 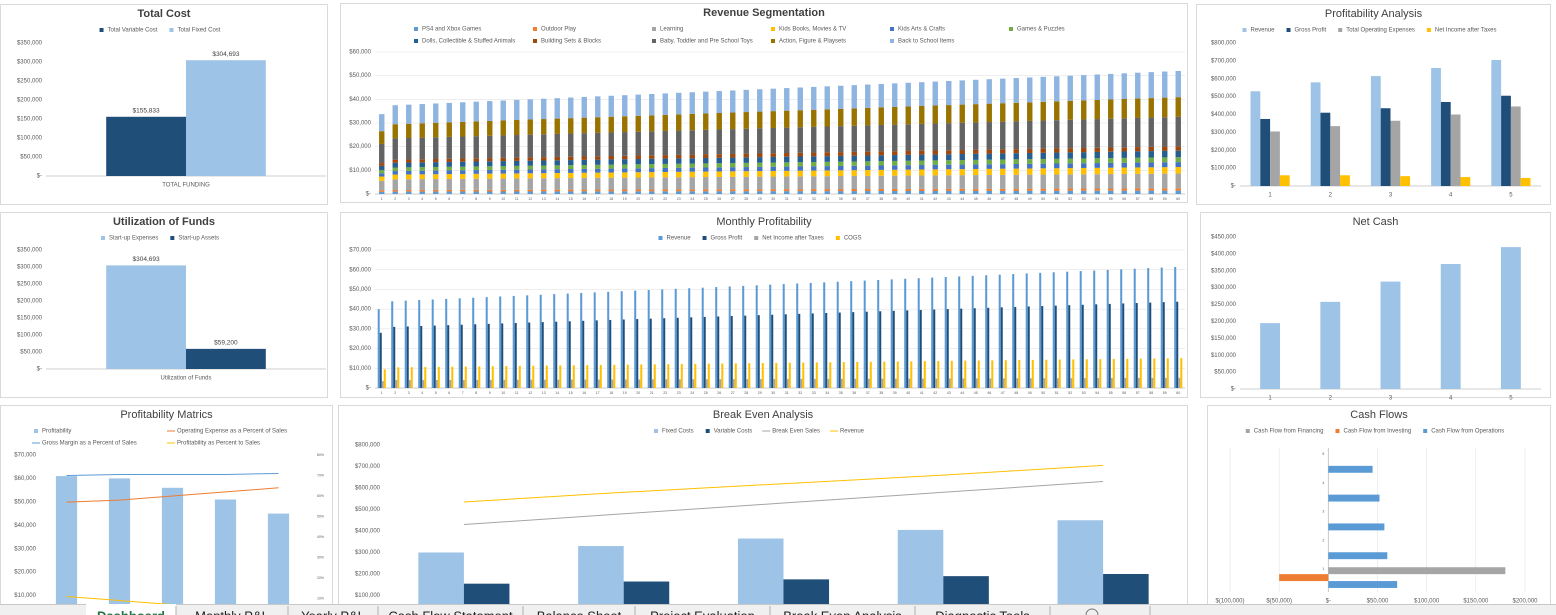 I want to click on y-tick-label: $-, so click(x=368, y=389).